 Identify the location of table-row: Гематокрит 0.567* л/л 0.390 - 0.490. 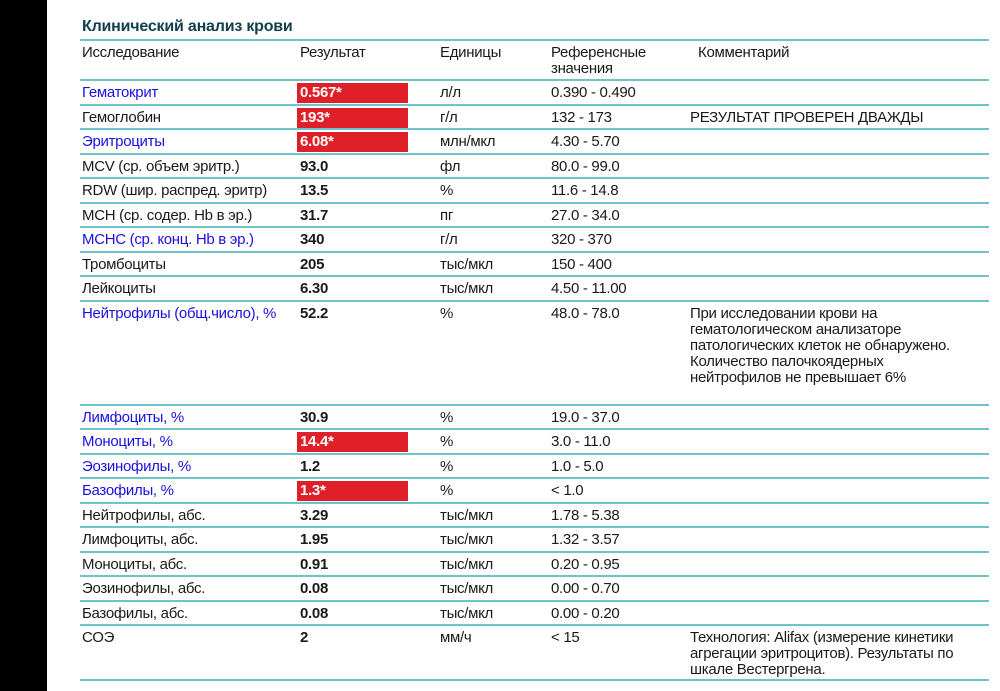
(534, 93).